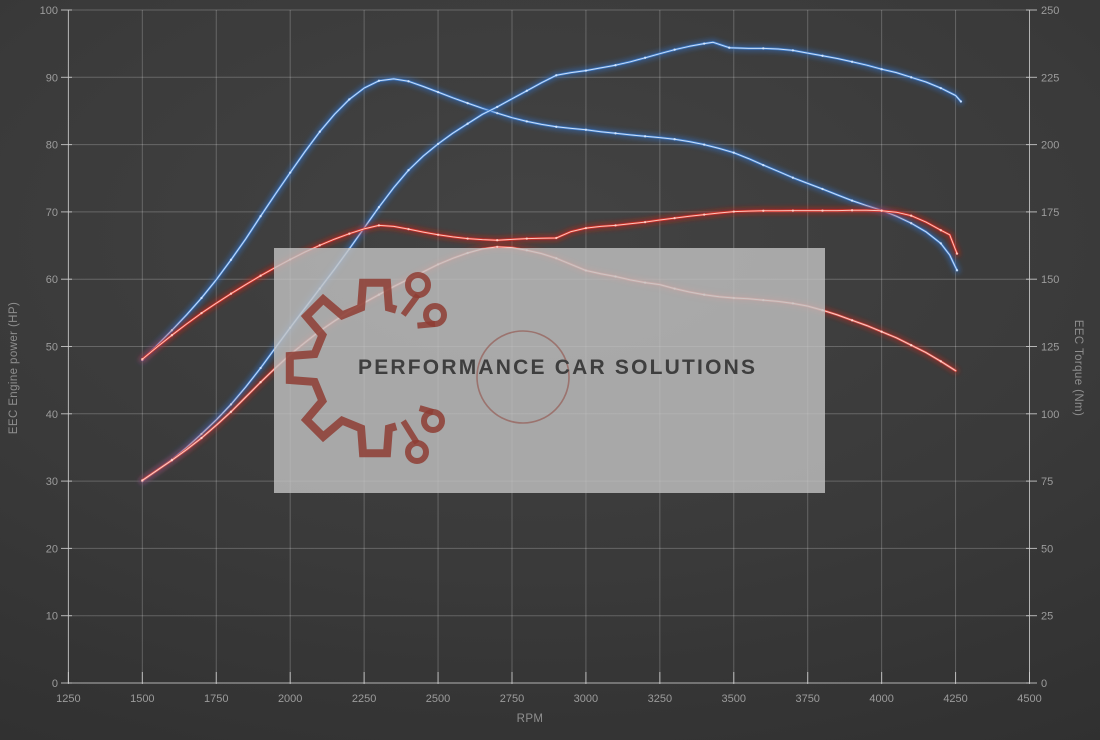 This screenshot has width=1100, height=740. Describe the element at coordinates (1078, 368) in the screenshot. I see `y-right-axis-title: EEC Torque (Nm)` at that location.